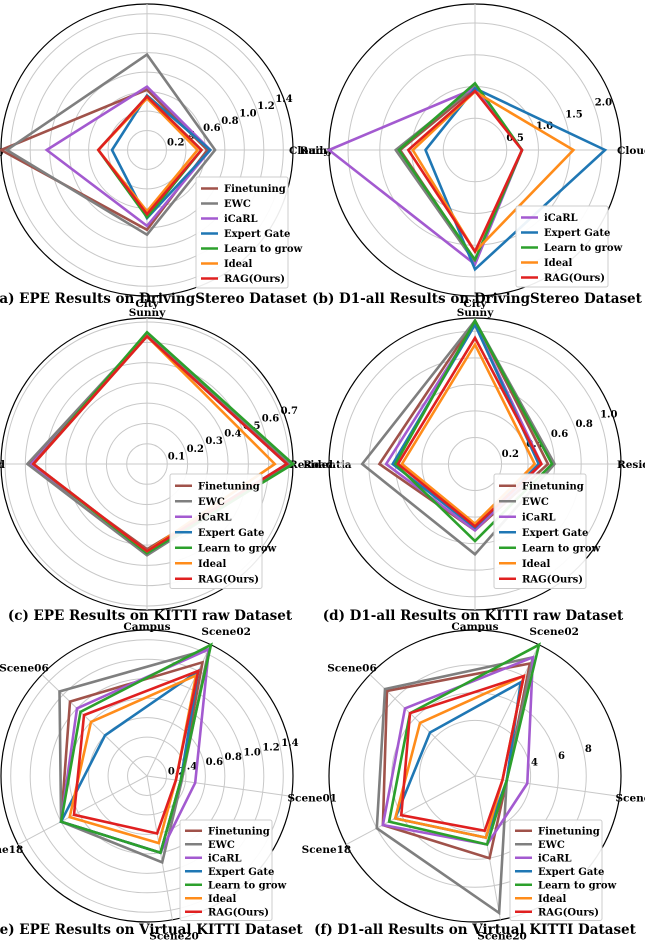  What do you see at coordinates (11, 850) in the screenshot?
I see `axis-label-scene18: Scene18` at bounding box center [11, 850].